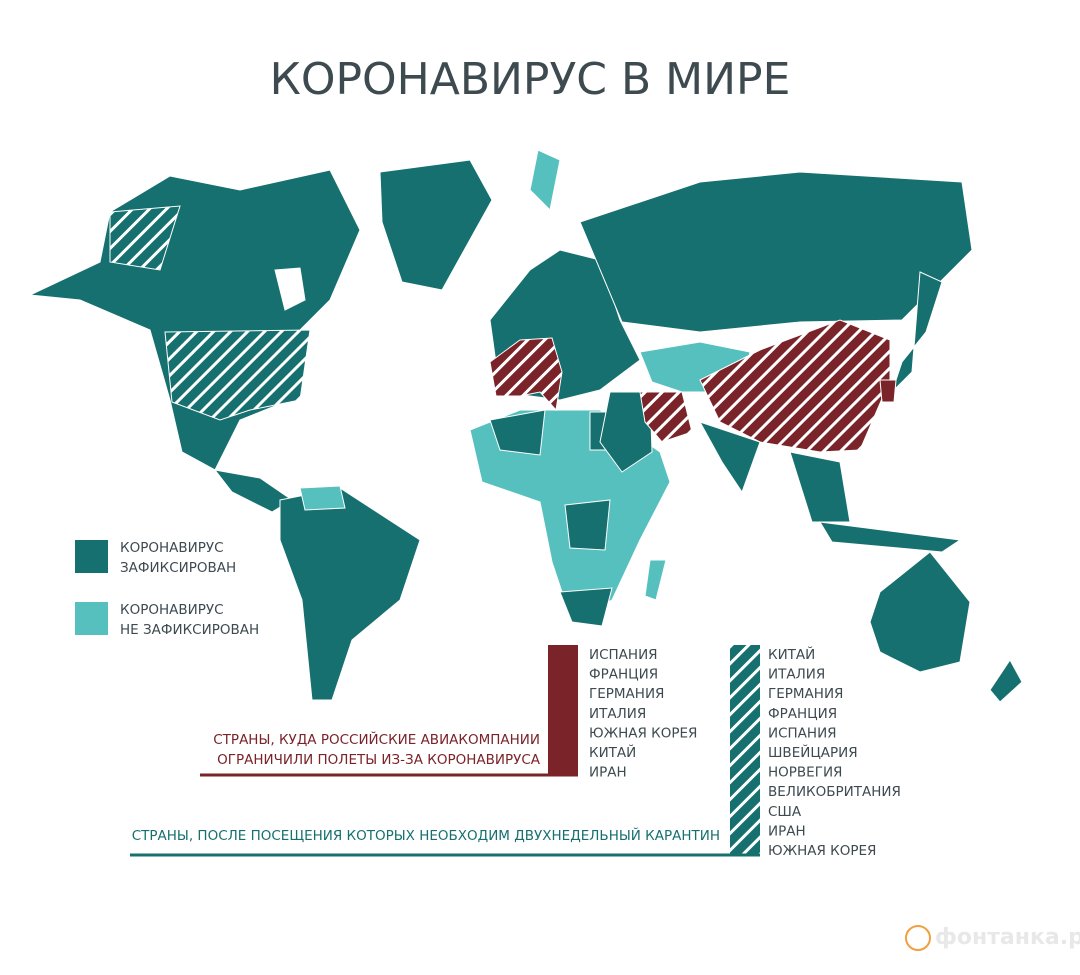 The width and height of the screenshot is (1080, 975). What do you see at coordinates (745, 750) in the screenshot?
I see `quarantine-bar` at bounding box center [745, 750].